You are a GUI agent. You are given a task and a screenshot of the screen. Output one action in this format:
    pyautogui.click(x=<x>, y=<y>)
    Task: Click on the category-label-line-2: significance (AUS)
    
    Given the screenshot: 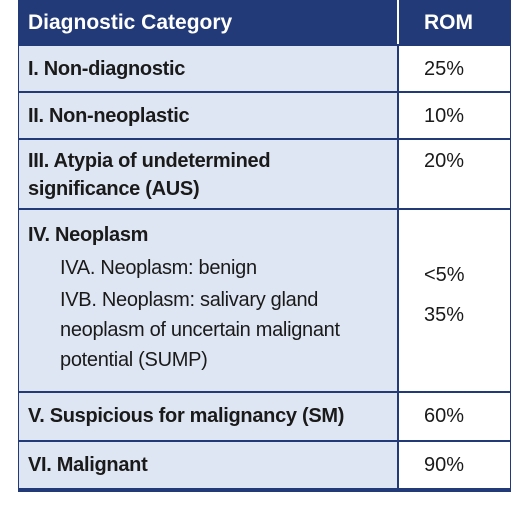 What is the action you would take?
    pyautogui.click(x=114, y=189)
    